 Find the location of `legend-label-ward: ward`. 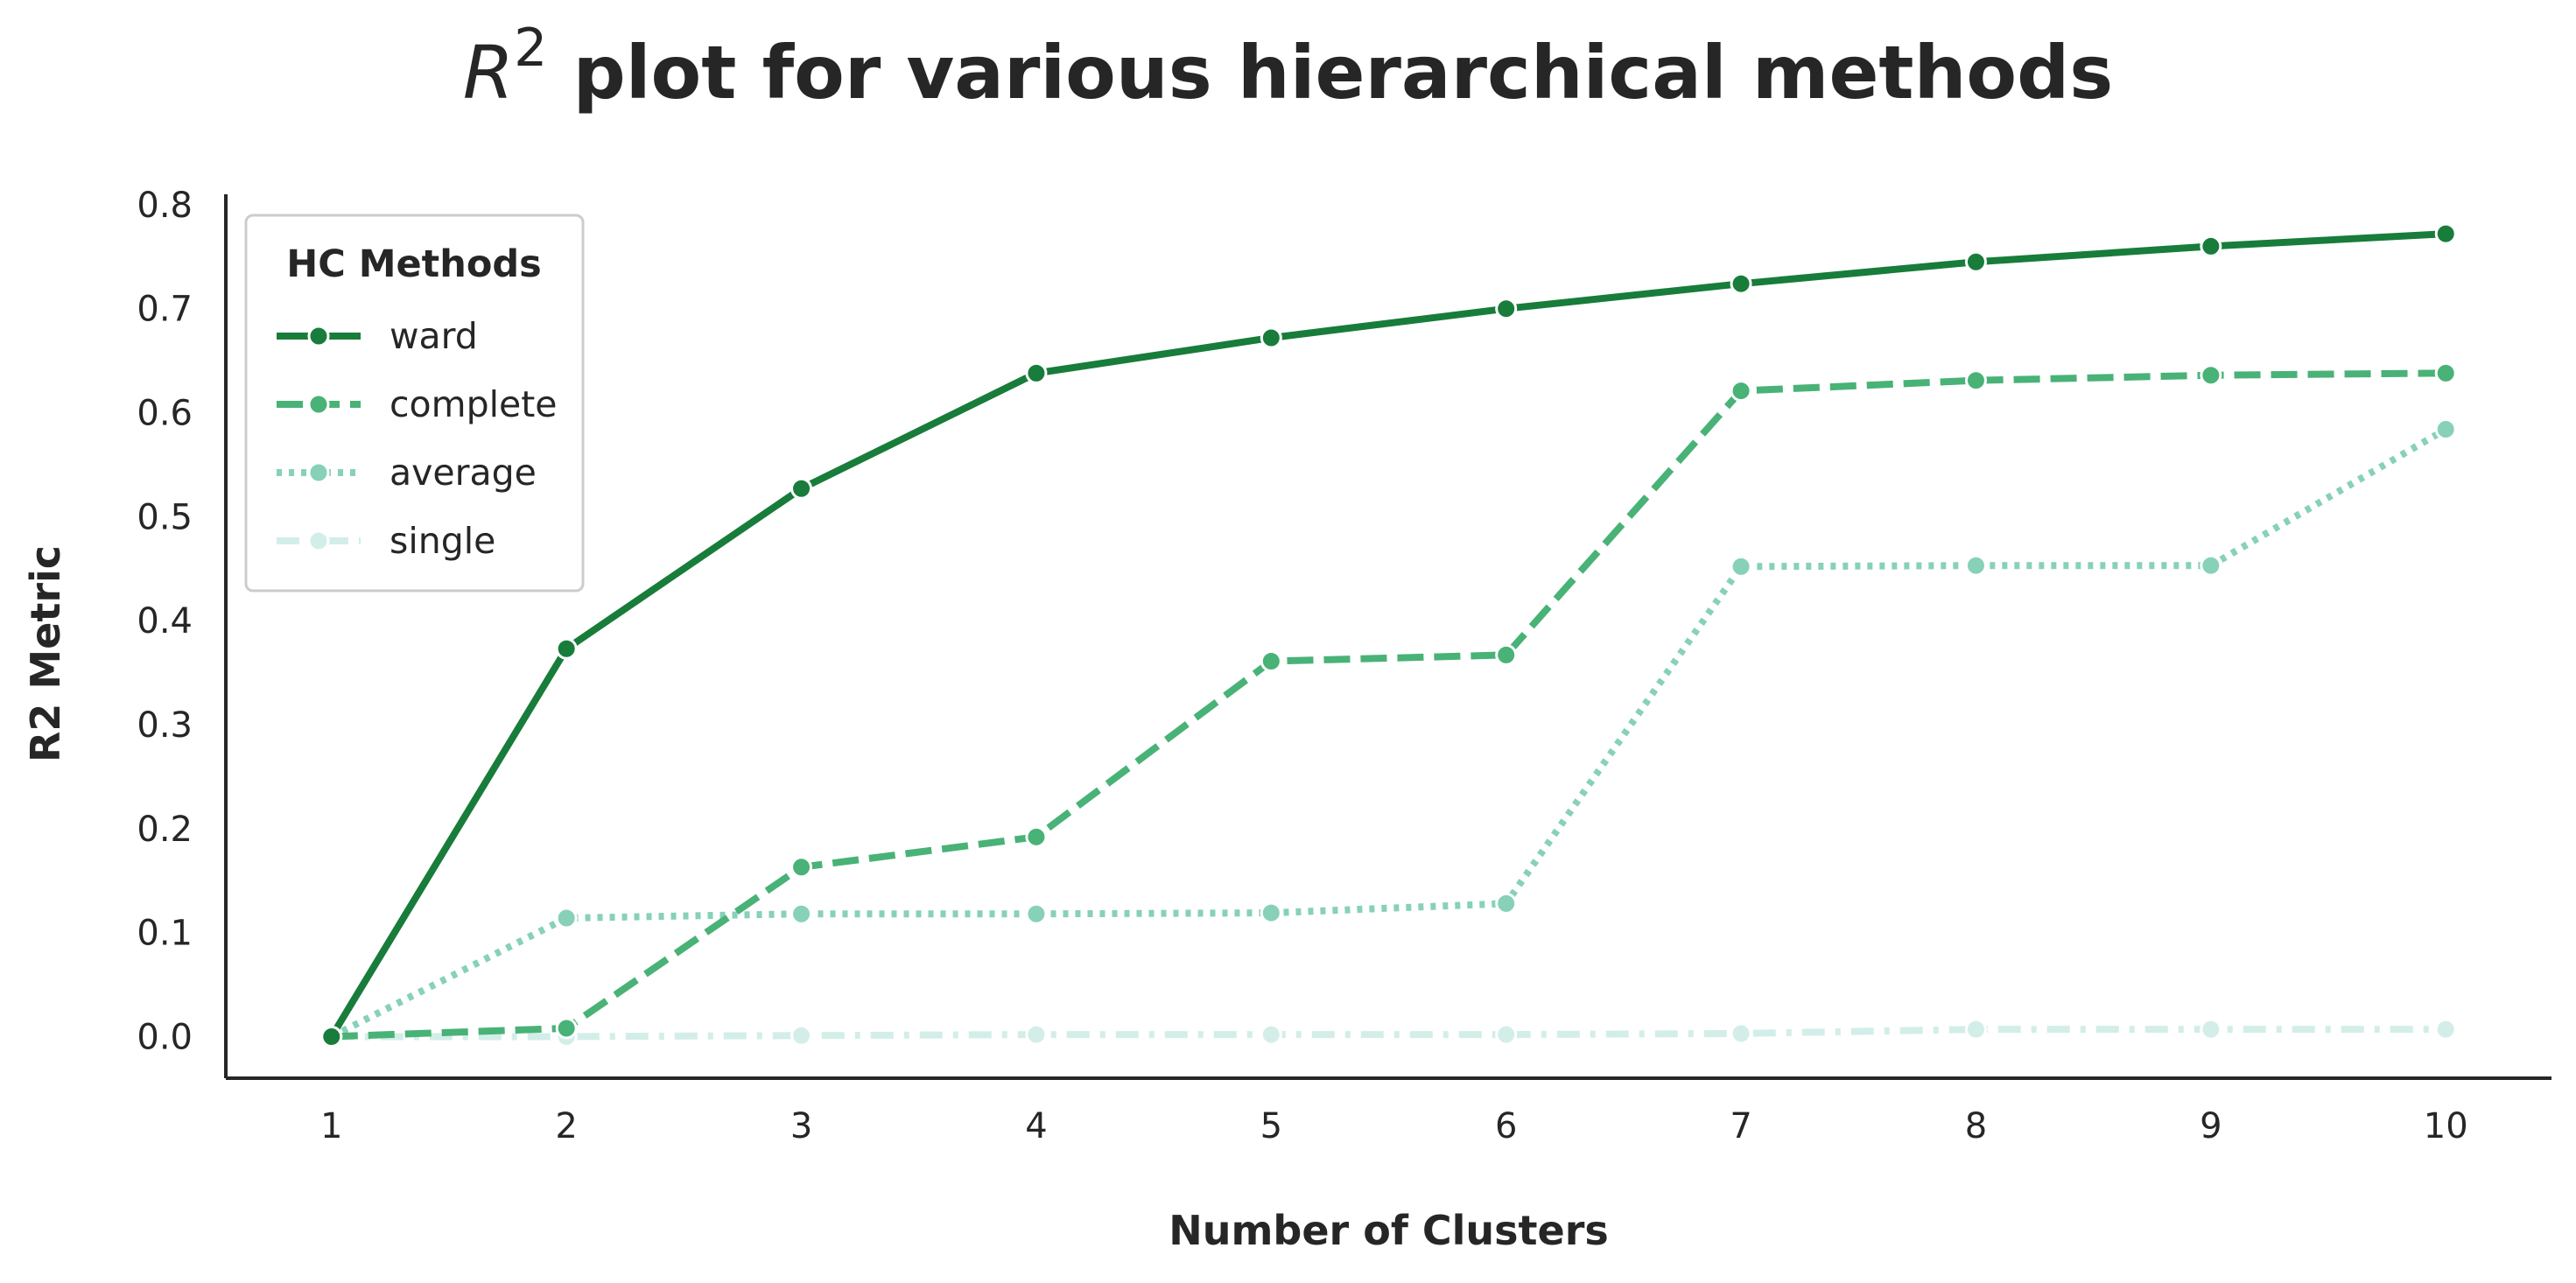

legend-label-ward: ward is located at coordinates (434, 336).